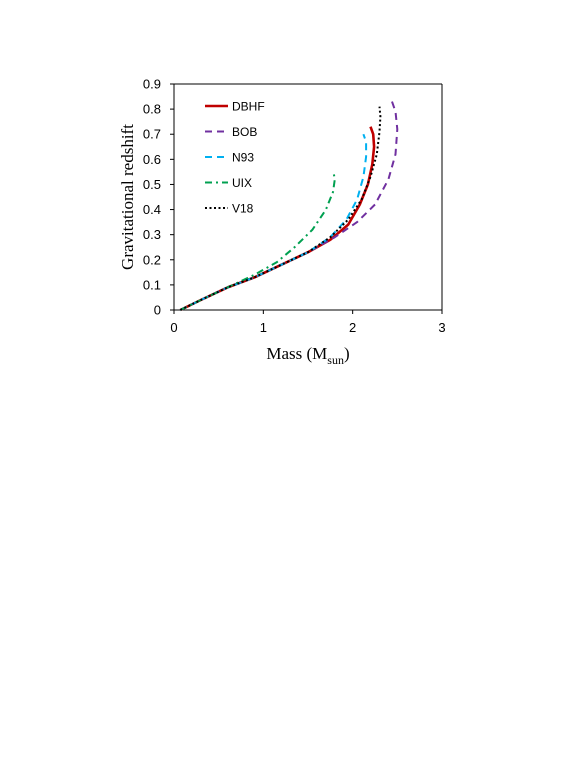 This screenshot has height=761, width=588. I want to click on legend: DBHF BOB N93 UIX V18, so click(235, 158).